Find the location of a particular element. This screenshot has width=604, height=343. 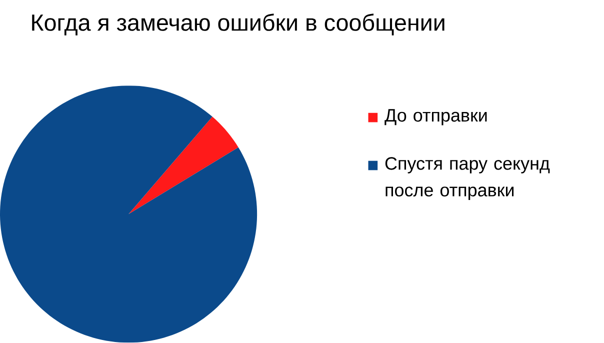

legend-label: До отправки is located at coordinates (435, 117).